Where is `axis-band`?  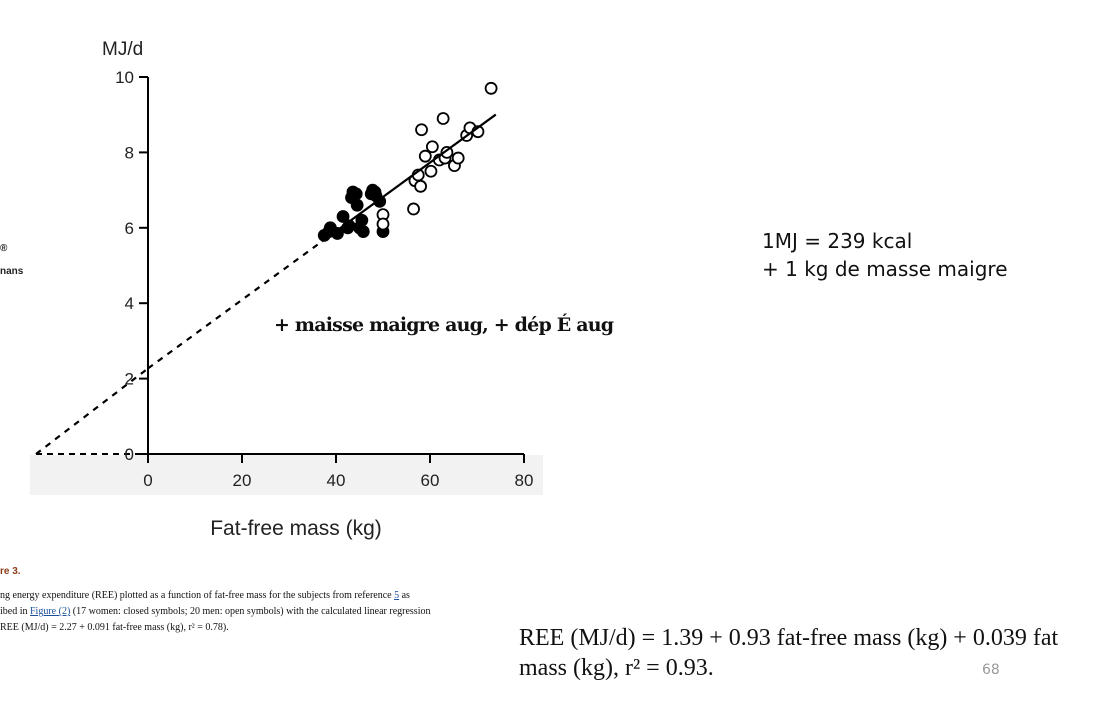
axis-band is located at coordinates (286, 475).